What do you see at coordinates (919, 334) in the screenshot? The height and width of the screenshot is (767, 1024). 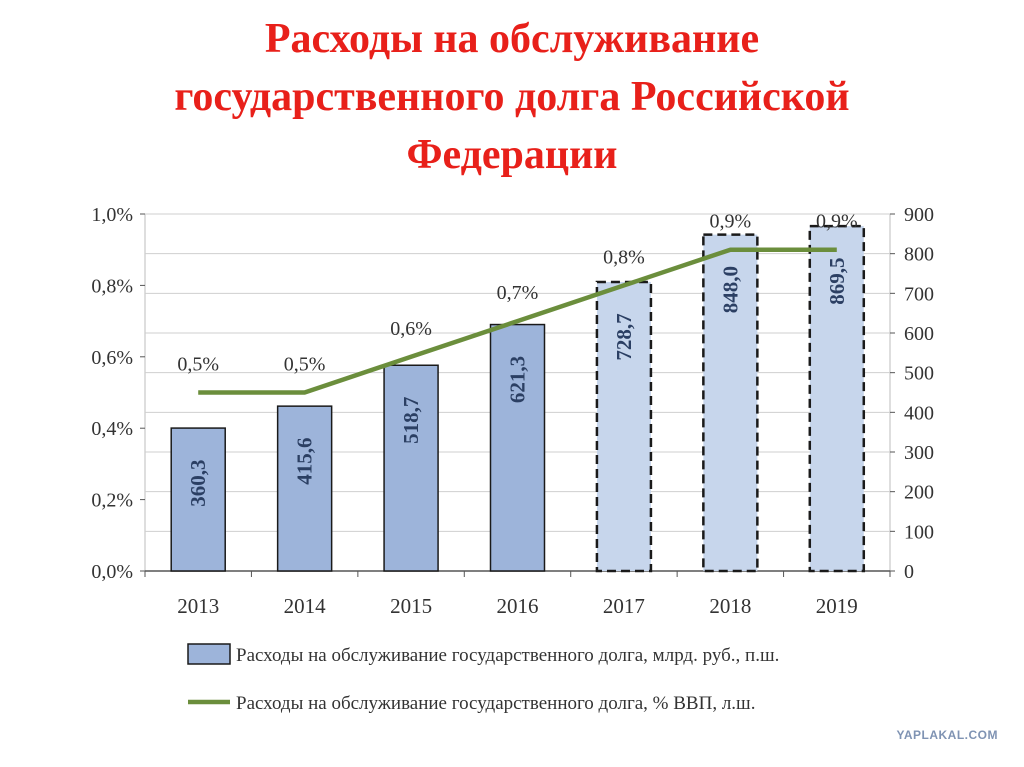 I see `y-right-tick-label: 600` at bounding box center [919, 334].